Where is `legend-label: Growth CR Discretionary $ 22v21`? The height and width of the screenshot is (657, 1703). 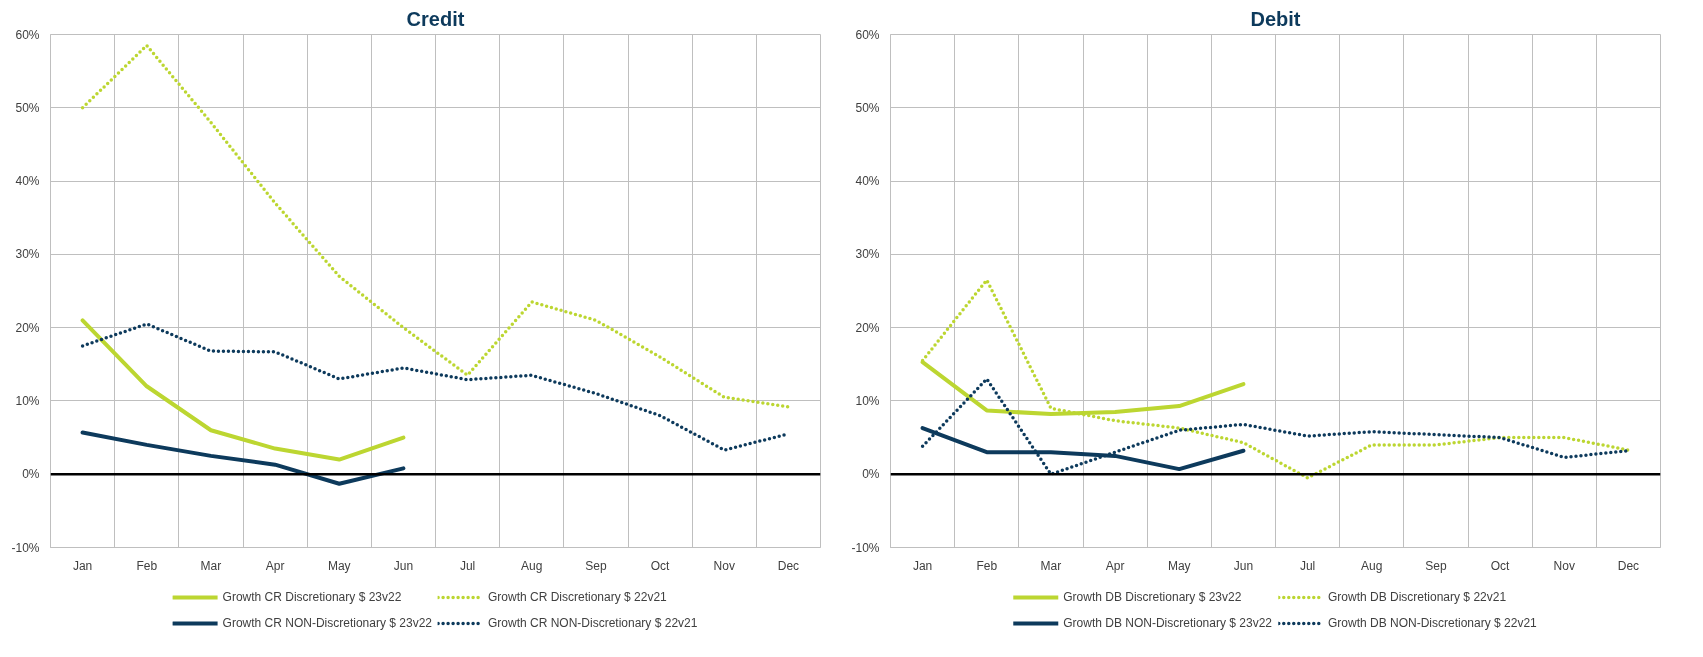
legend-label: Growth CR Discretionary $ 22v21 is located at coordinates (577, 597).